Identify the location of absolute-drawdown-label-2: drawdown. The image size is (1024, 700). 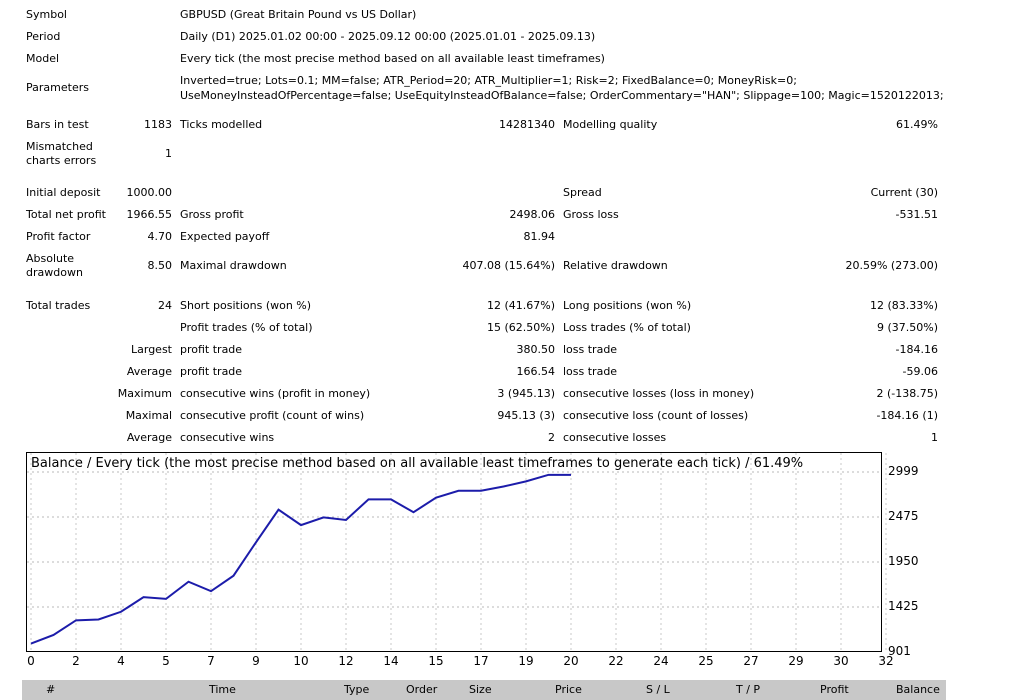
(54, 272).